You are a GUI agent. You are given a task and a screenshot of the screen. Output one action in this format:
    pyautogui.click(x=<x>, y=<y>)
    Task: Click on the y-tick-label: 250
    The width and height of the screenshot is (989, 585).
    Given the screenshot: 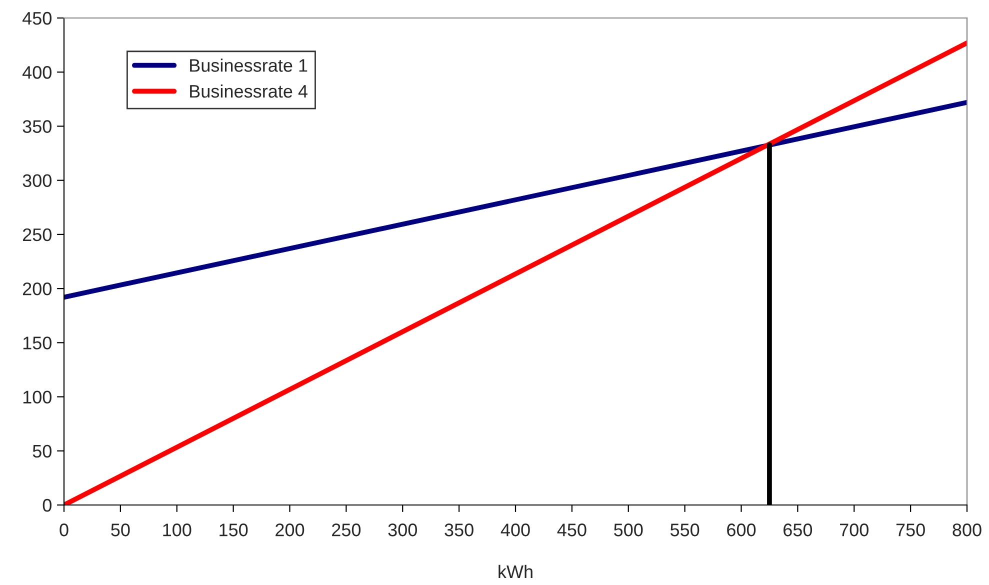 What is the action you would take?
    pyautogui.click(x=37, y=235)
    